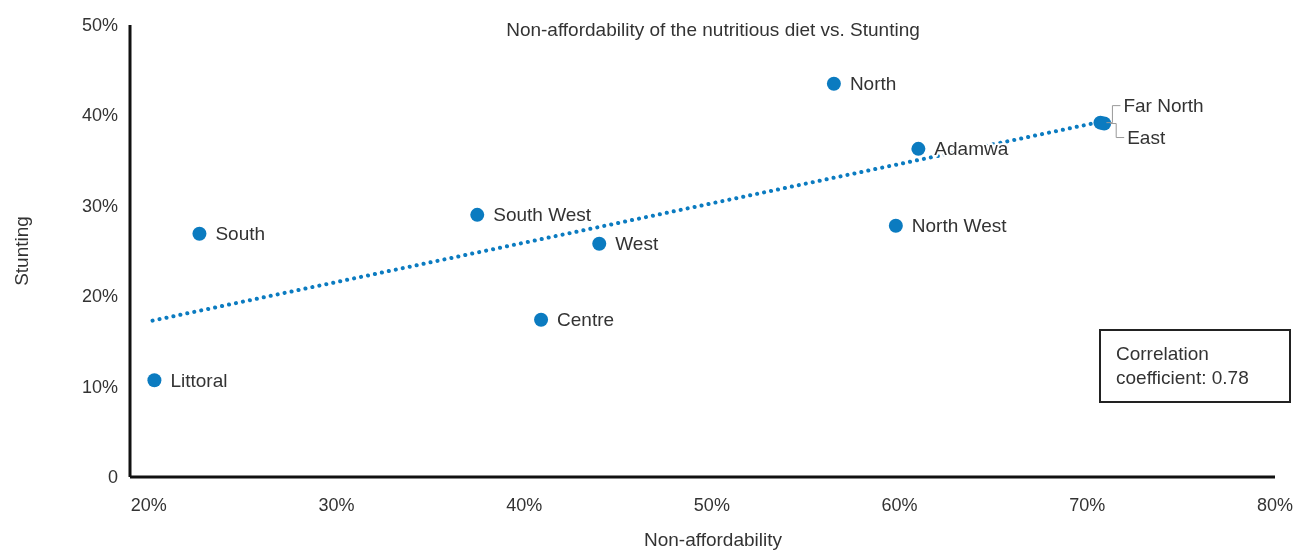 The image size is (1297, 552). I want to click on x-tick-label: 30%, so click(336, 505).